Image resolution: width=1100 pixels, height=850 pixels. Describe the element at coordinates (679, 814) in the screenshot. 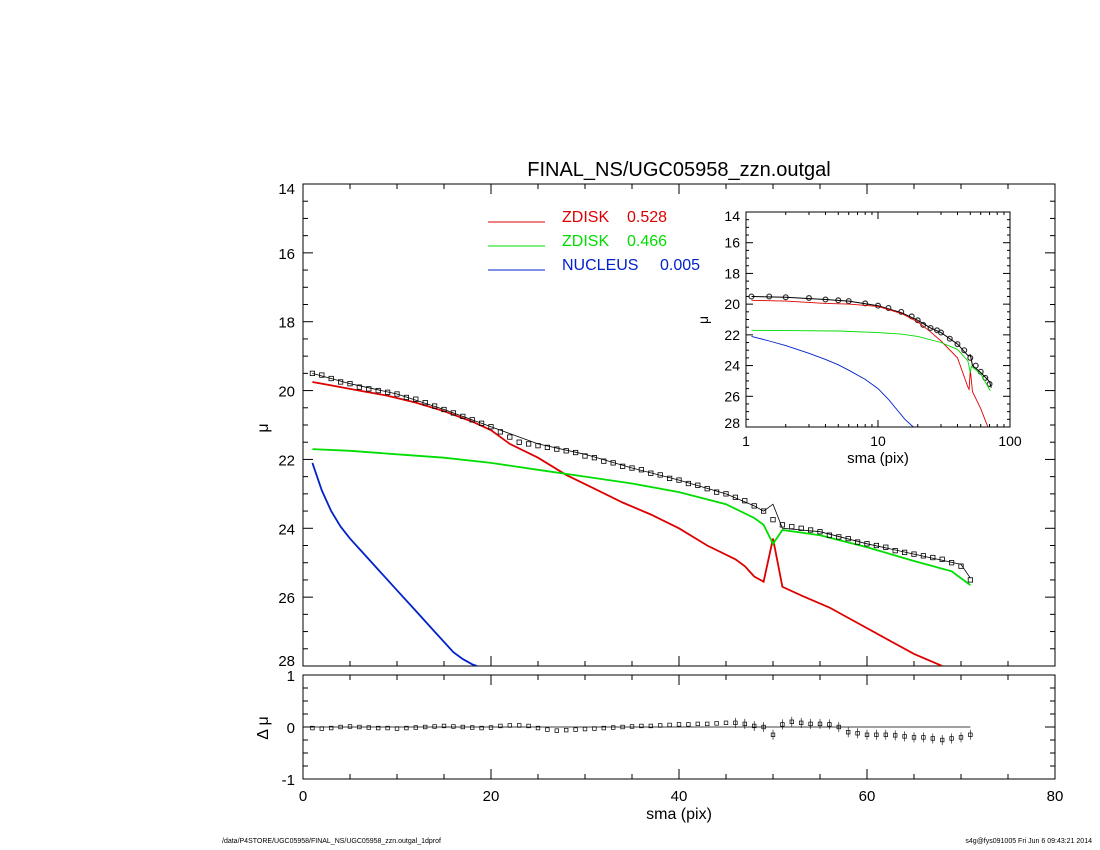

I see `residual-x-axis-label: sma (pix)` at that location.